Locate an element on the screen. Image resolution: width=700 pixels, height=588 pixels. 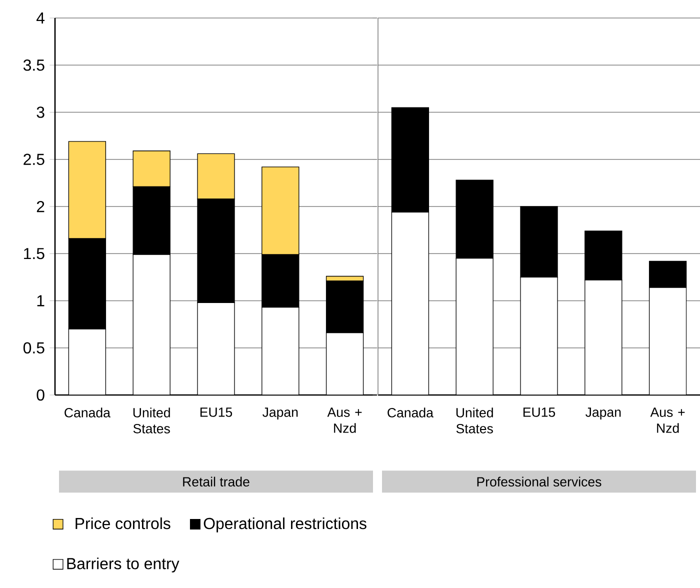
legend-label: Operational restrictions is located at coordinates (285, 524).